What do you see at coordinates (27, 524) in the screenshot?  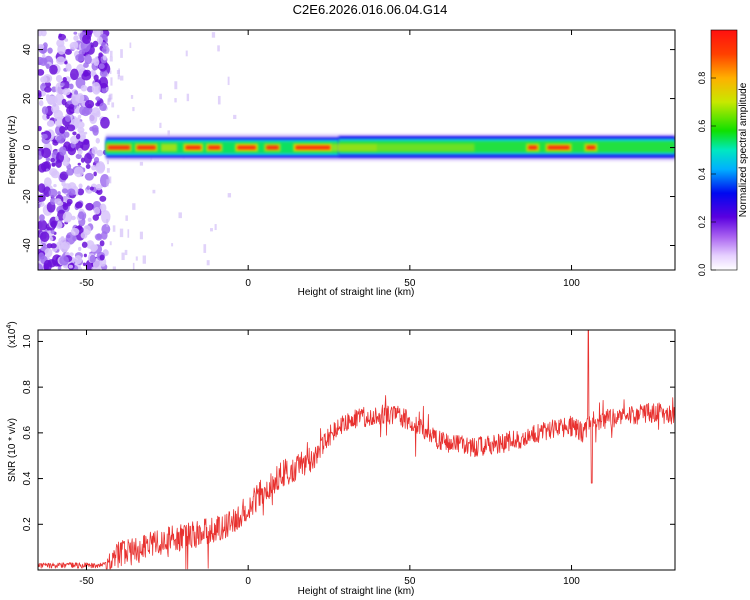 I see `snr-y-tick-label: 0.2` at bounding box center [27, 524].